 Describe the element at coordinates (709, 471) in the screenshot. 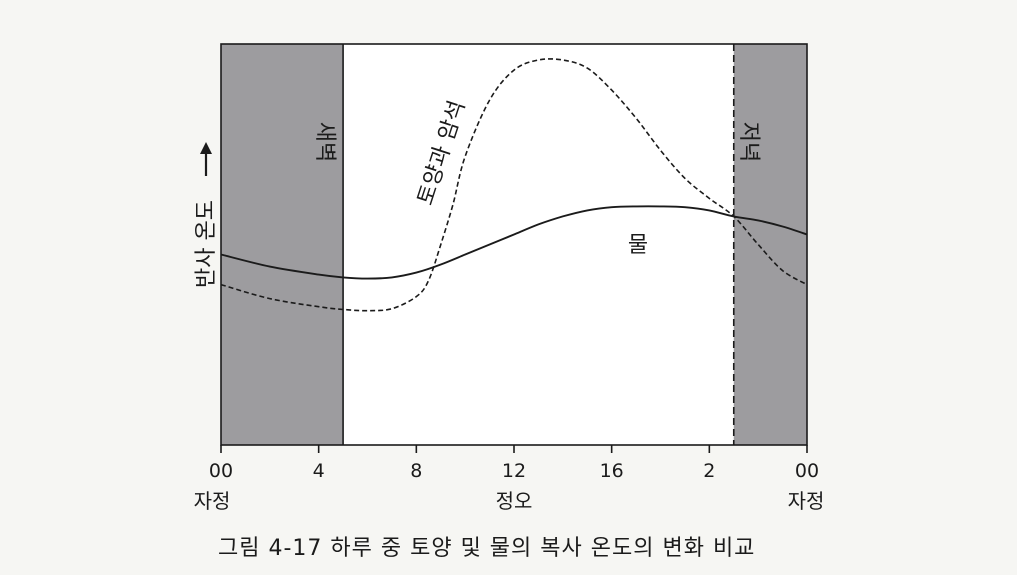

I see `x-tick-label-5: 2` at that location.